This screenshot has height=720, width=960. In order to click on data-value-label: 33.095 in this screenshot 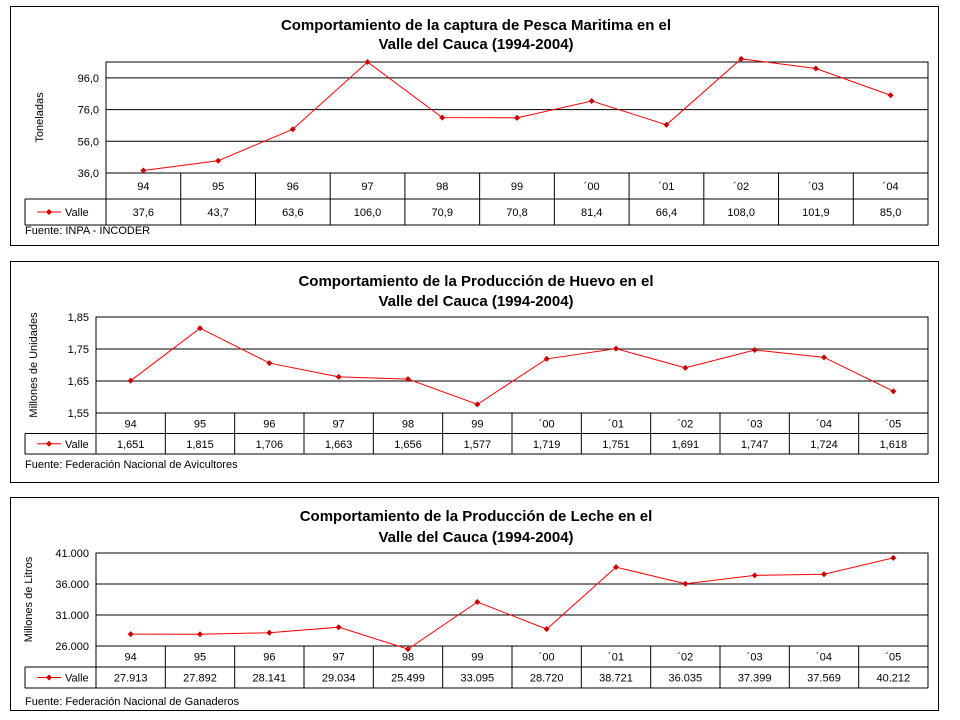, I will do `click(478, 679)`.